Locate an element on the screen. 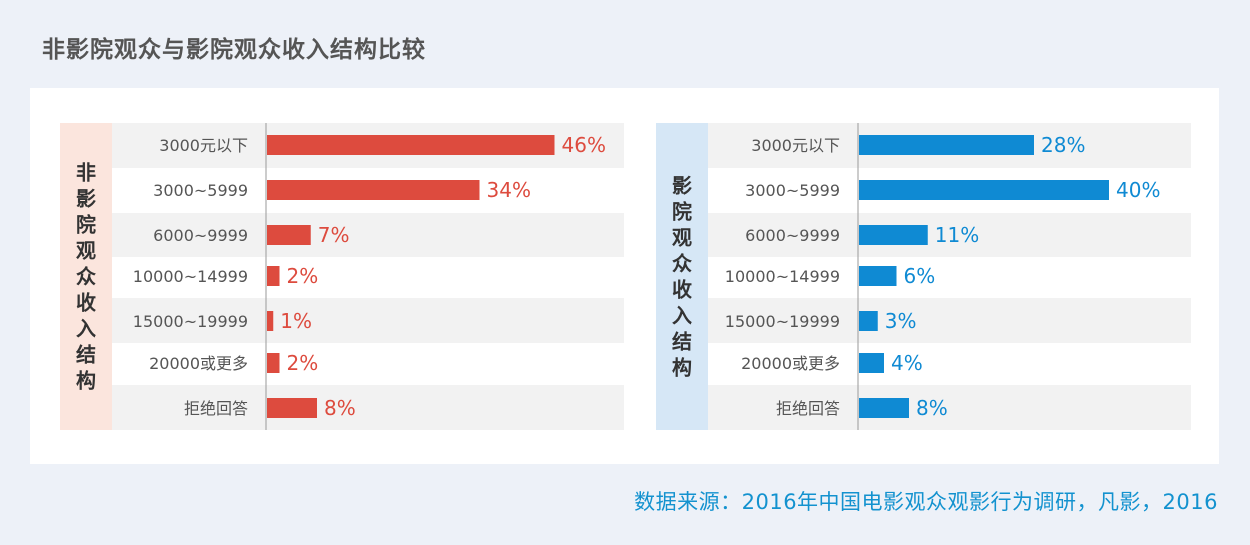 The image size is (1250, 545). side-label: 影院观众收入结构 is located at coordinates (682, 277).